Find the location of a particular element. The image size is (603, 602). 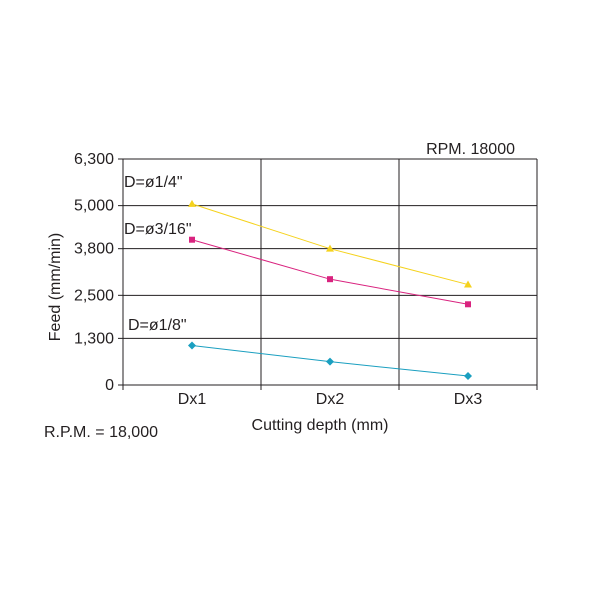

series-label: D=ø1/8" is located at coordinates (157, 325).